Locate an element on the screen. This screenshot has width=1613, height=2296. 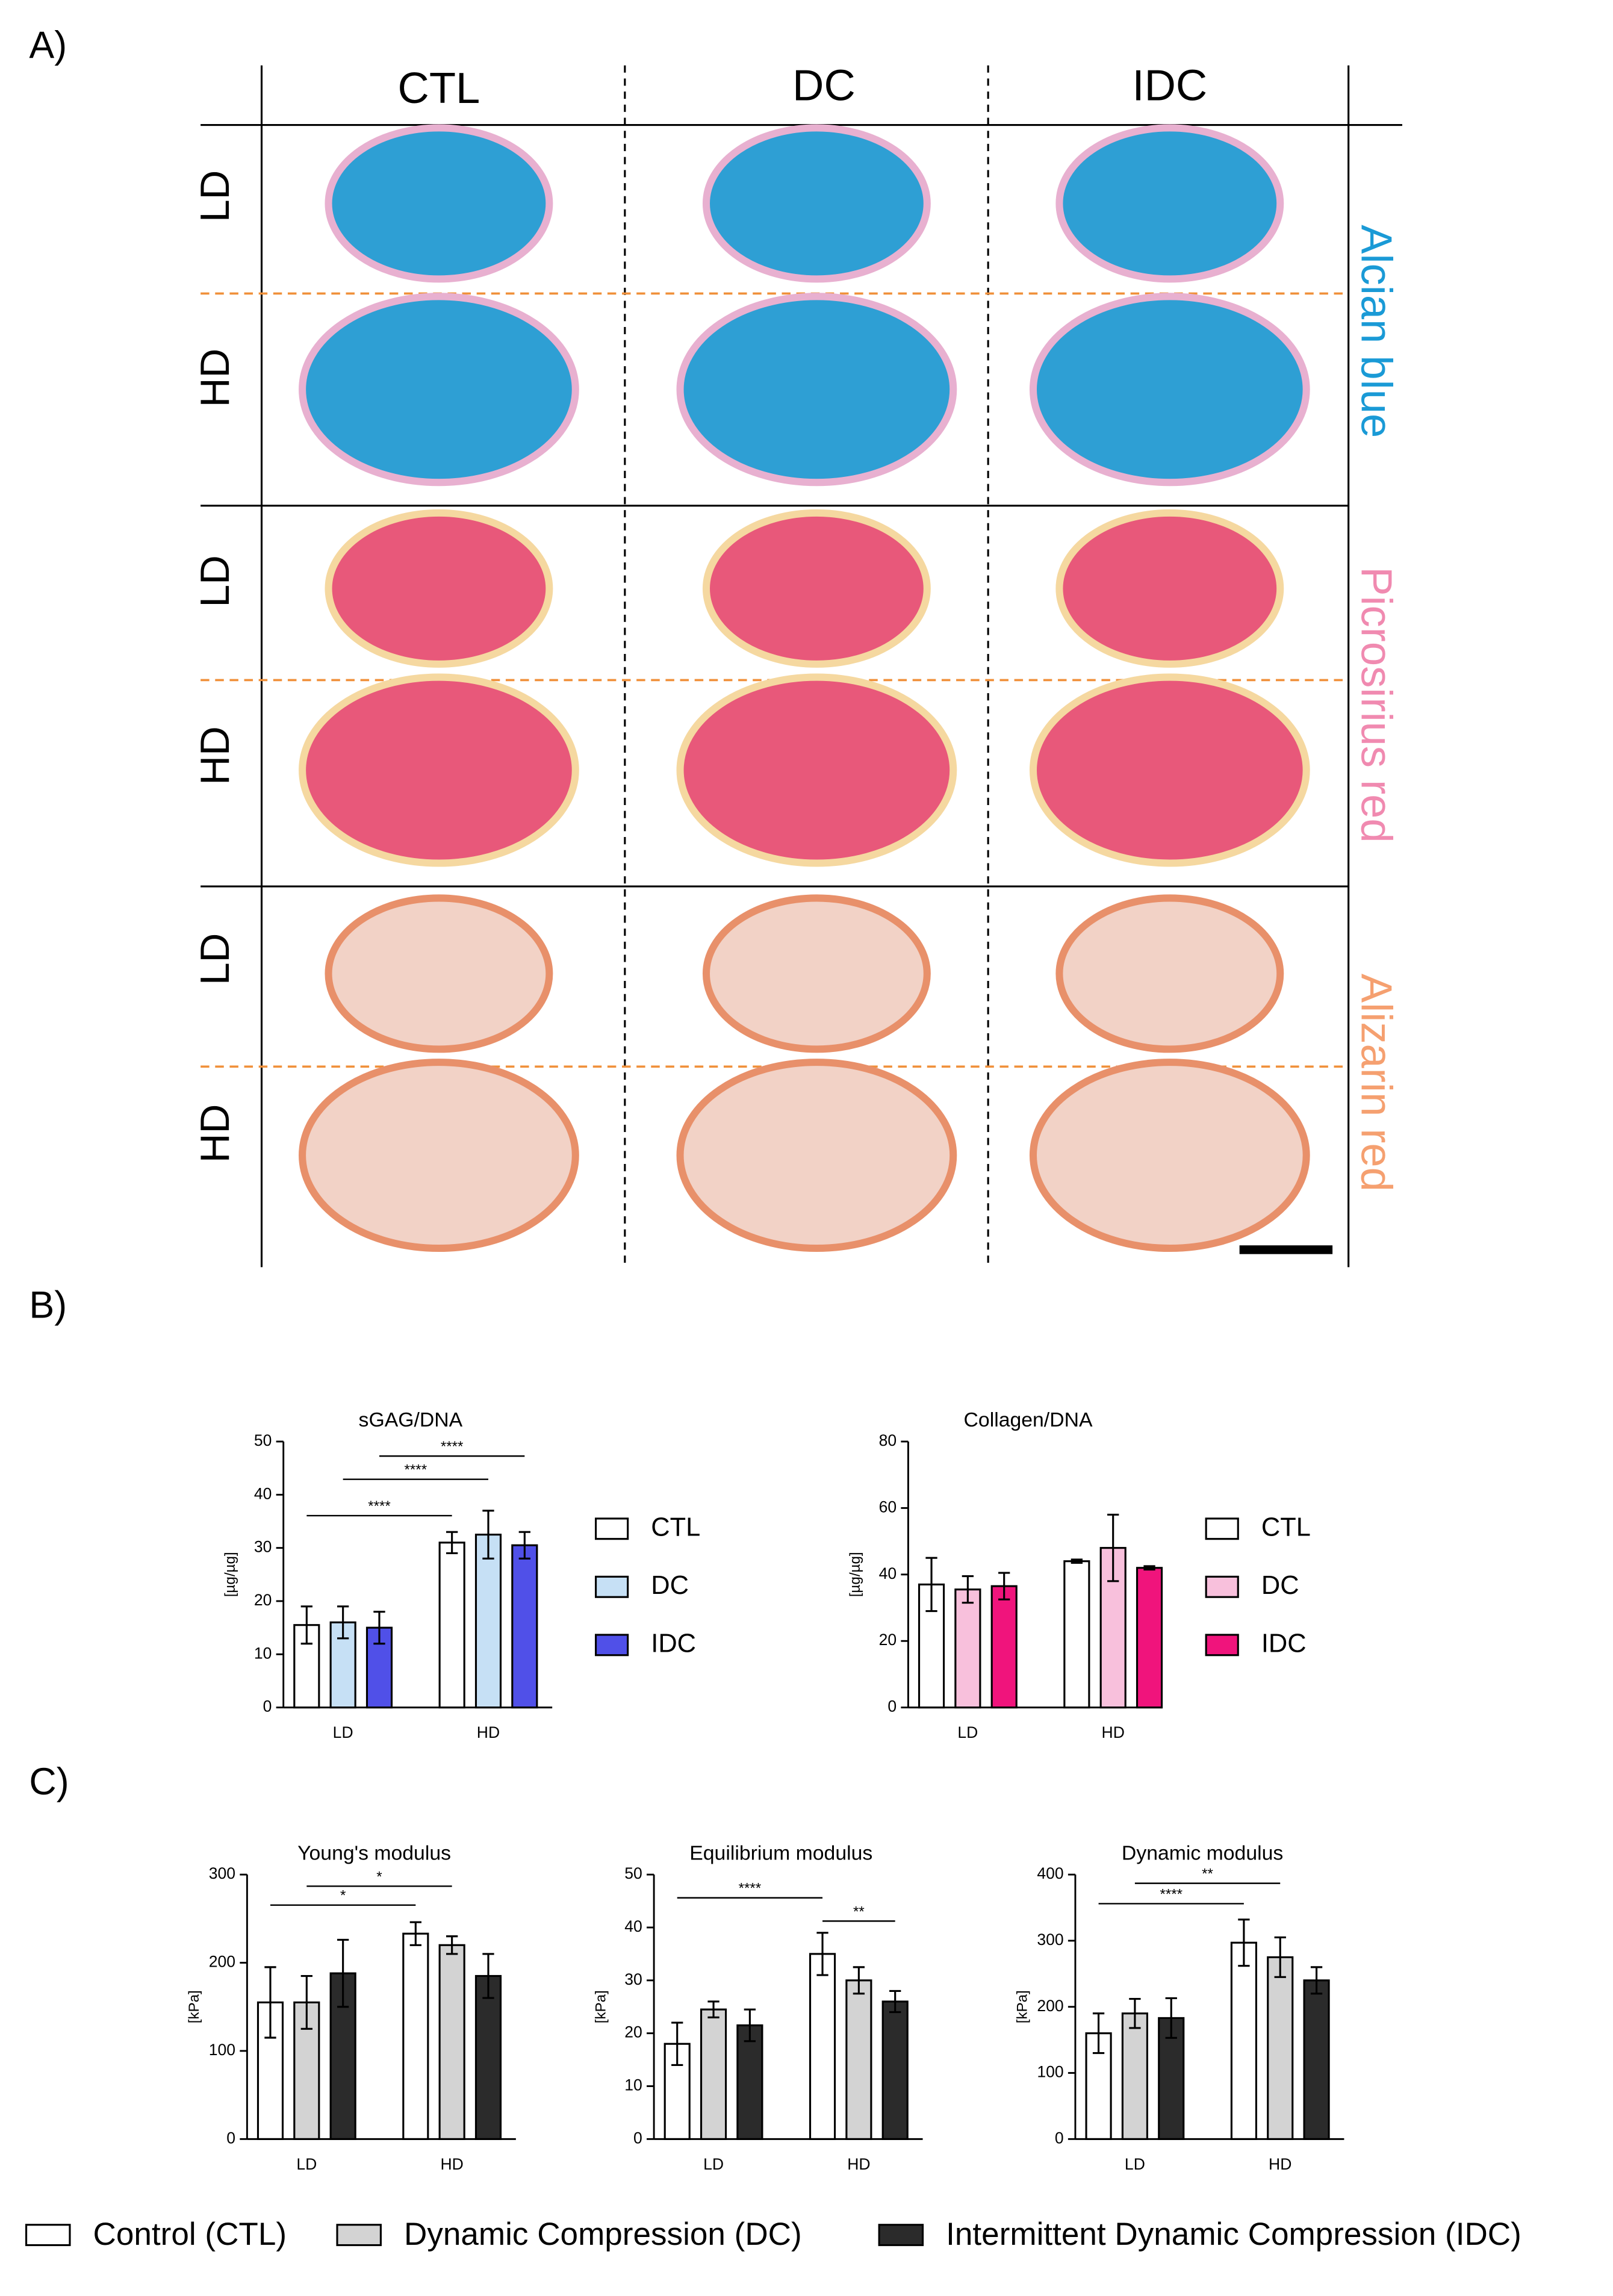
panel-label: A) is located at coordinates (48, 45).